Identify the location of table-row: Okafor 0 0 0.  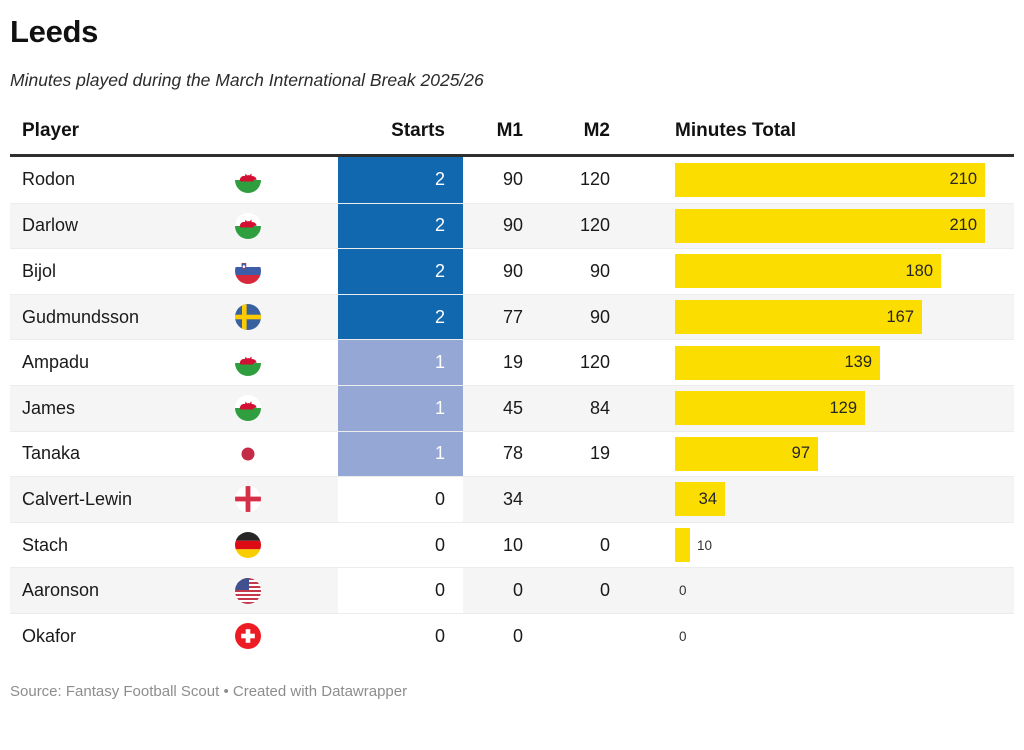
(512, 635).